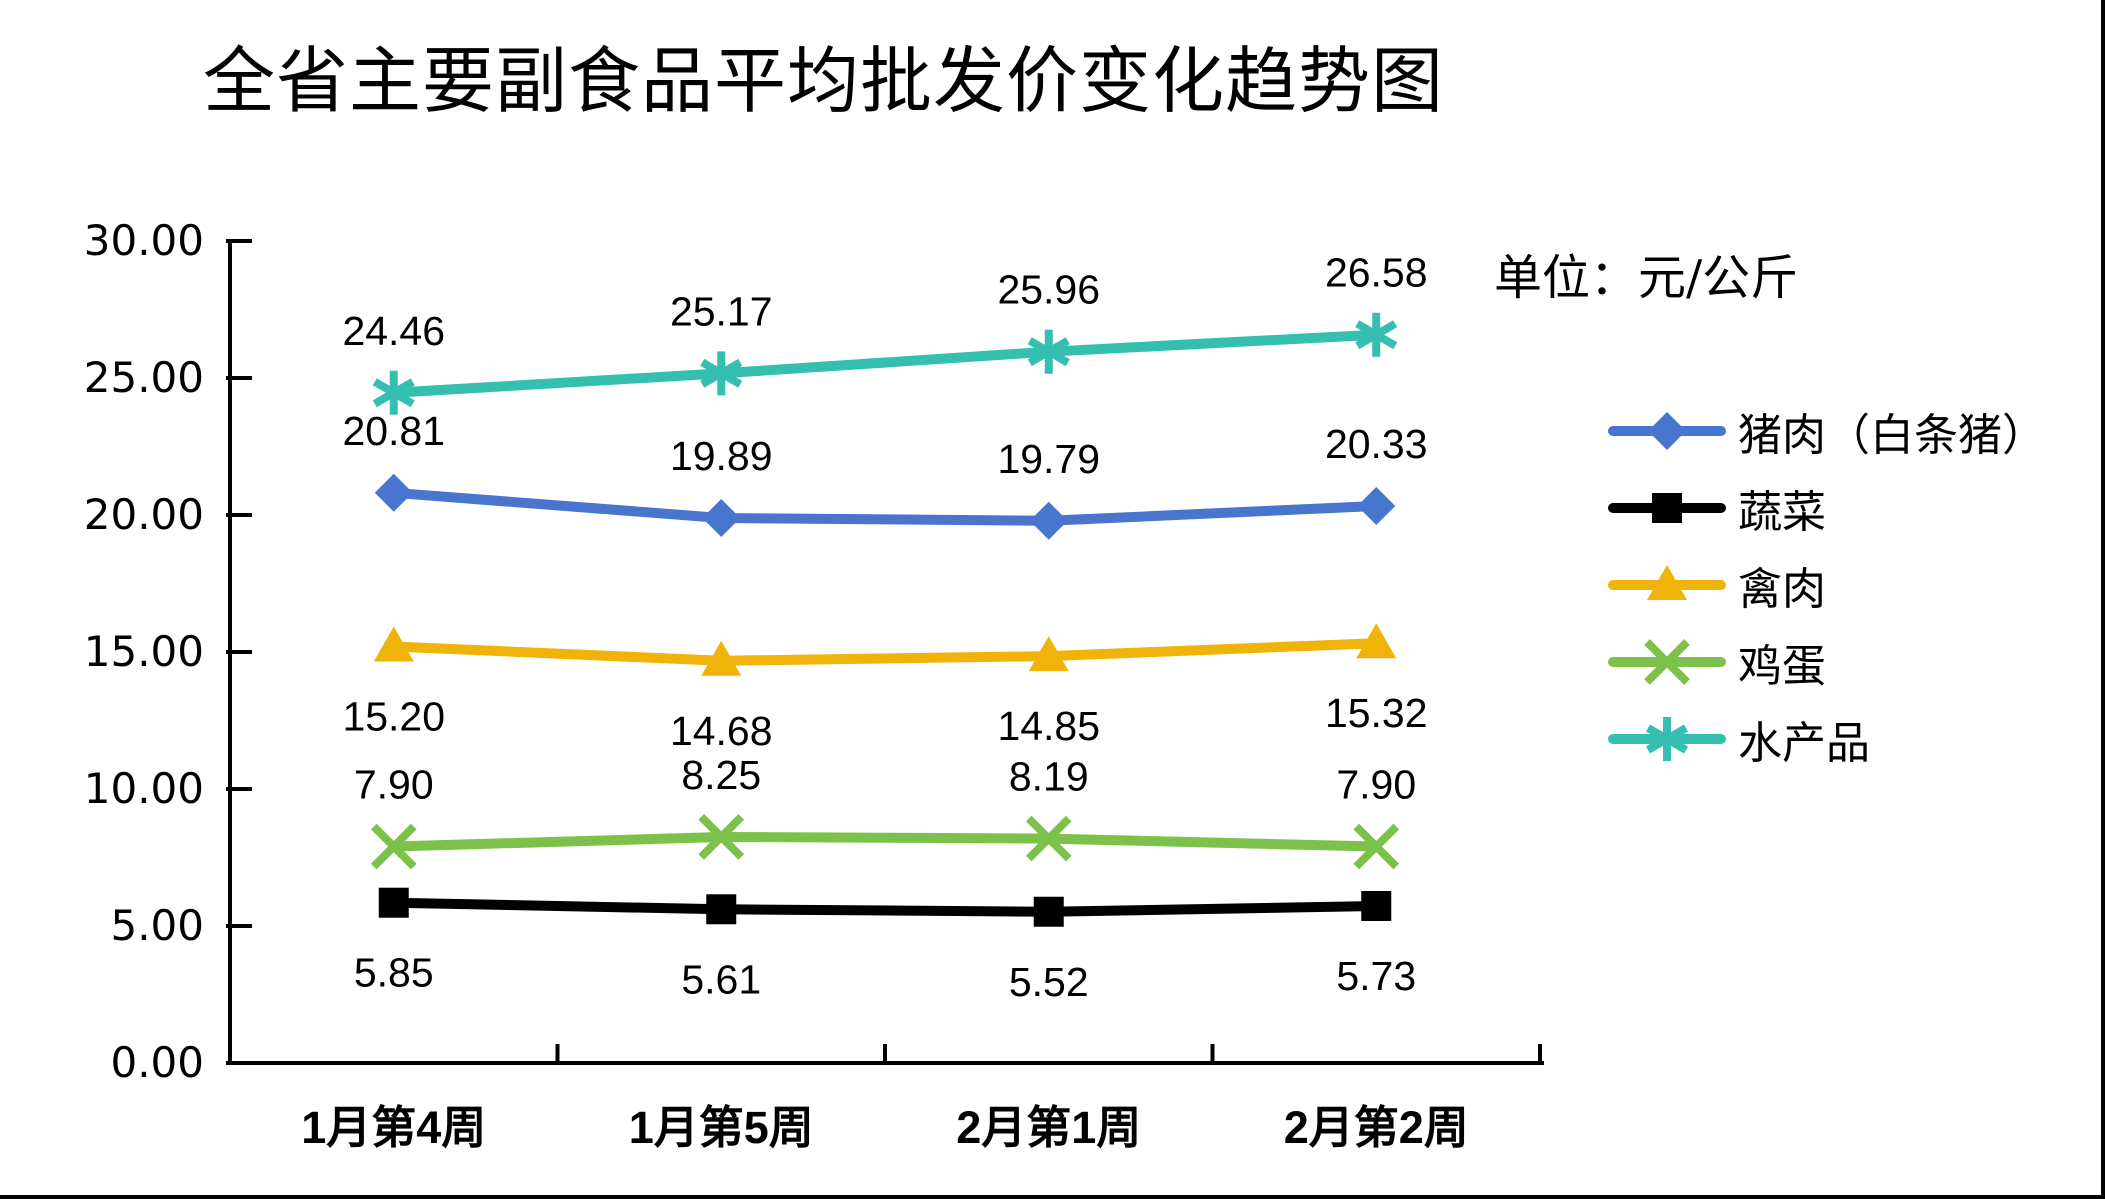 This screenshot has height=1199, width=2105. Describe the element at coordinates (1048, 290) in the screenshot. I see `data-label: 25.96` at that location.